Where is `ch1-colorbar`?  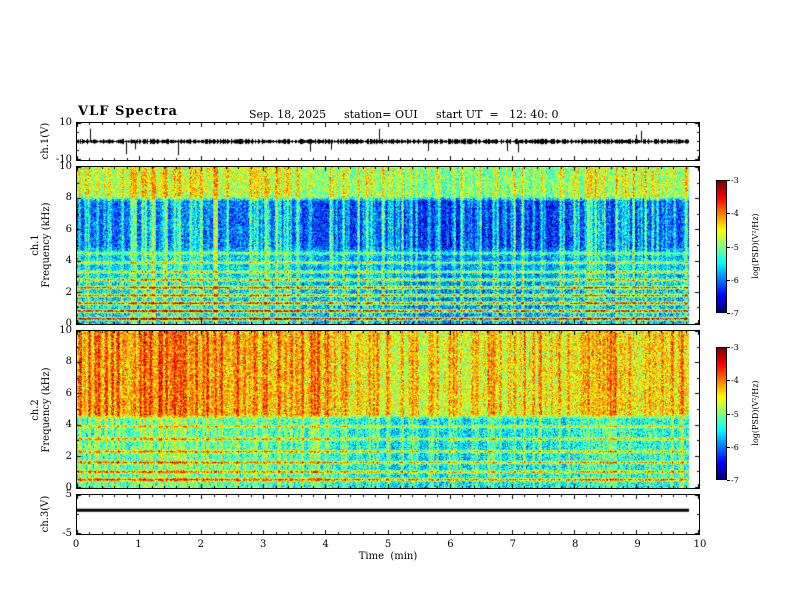
ch1-colorbar is located at coordinates (721, 246).